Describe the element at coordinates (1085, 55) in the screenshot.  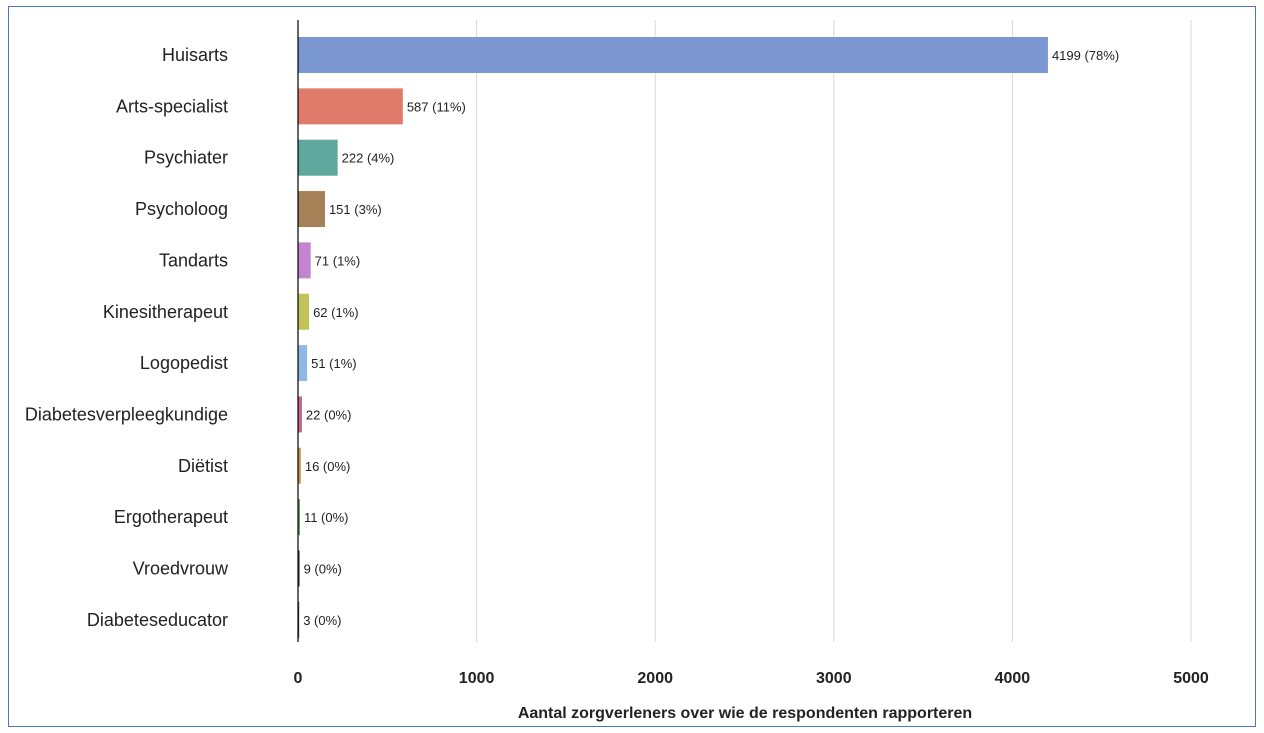
I see `value-label: 4199 (78%)` at that location.